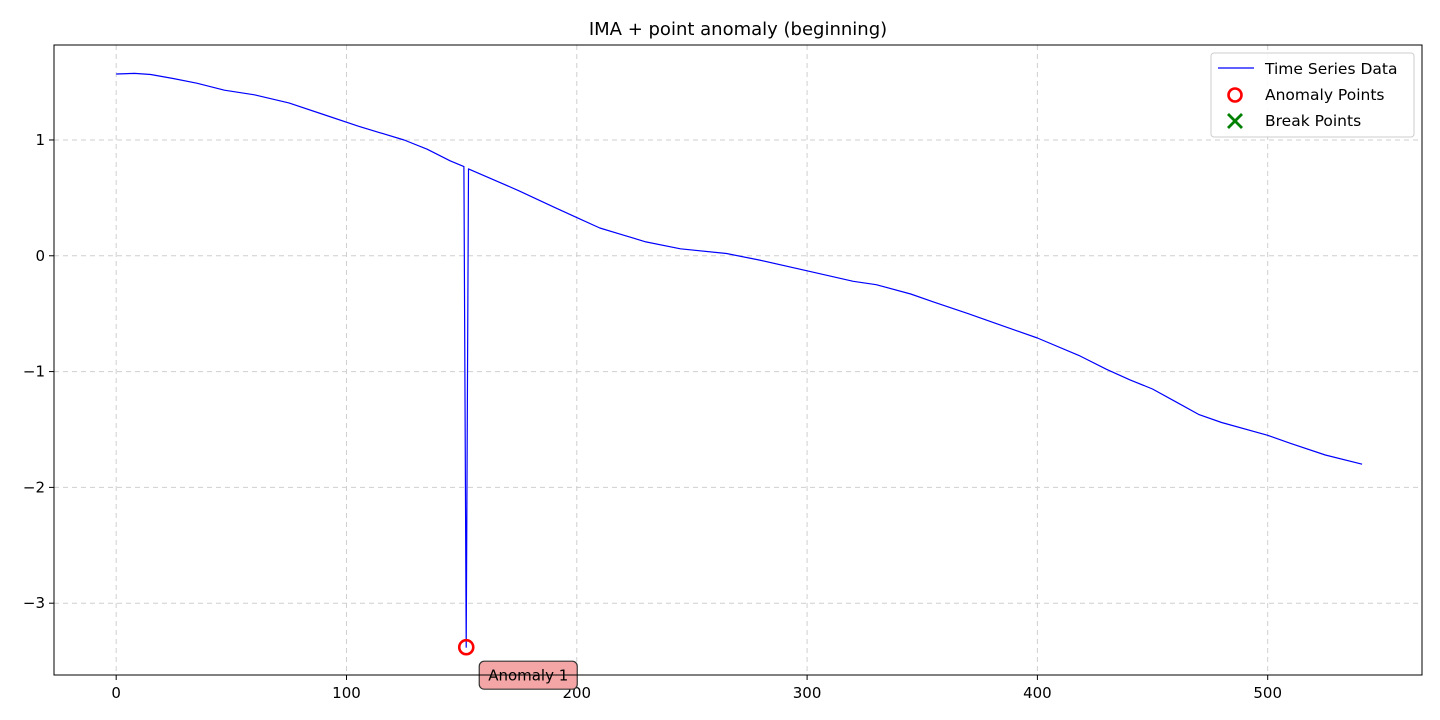 Image resolution: width=1440 pixels, height=720 pixels. I want to click on anomaly-label: Anomaly 1, so click(528, 676).